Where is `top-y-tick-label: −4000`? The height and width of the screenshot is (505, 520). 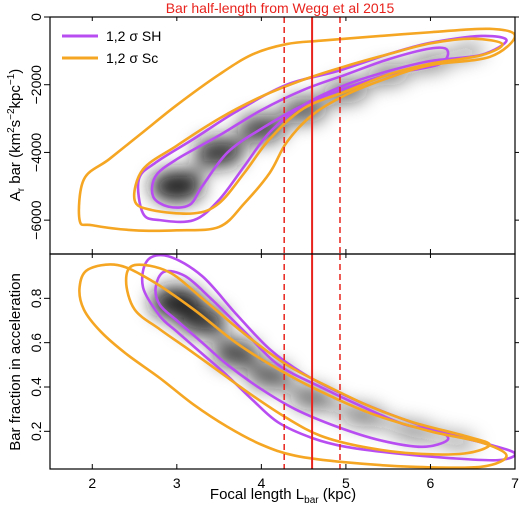
top-y-tick-label: −4000 is located at coordinates (36, 153).